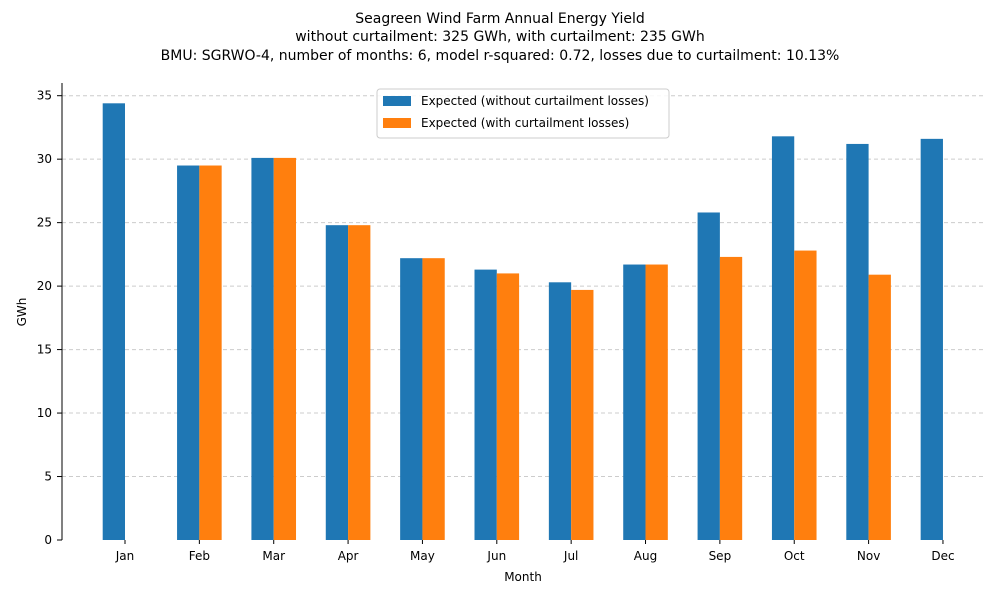 This screenshot has height=600, width=1000. I want to click on bar-with-curtailment-sep, so click(731, 398).